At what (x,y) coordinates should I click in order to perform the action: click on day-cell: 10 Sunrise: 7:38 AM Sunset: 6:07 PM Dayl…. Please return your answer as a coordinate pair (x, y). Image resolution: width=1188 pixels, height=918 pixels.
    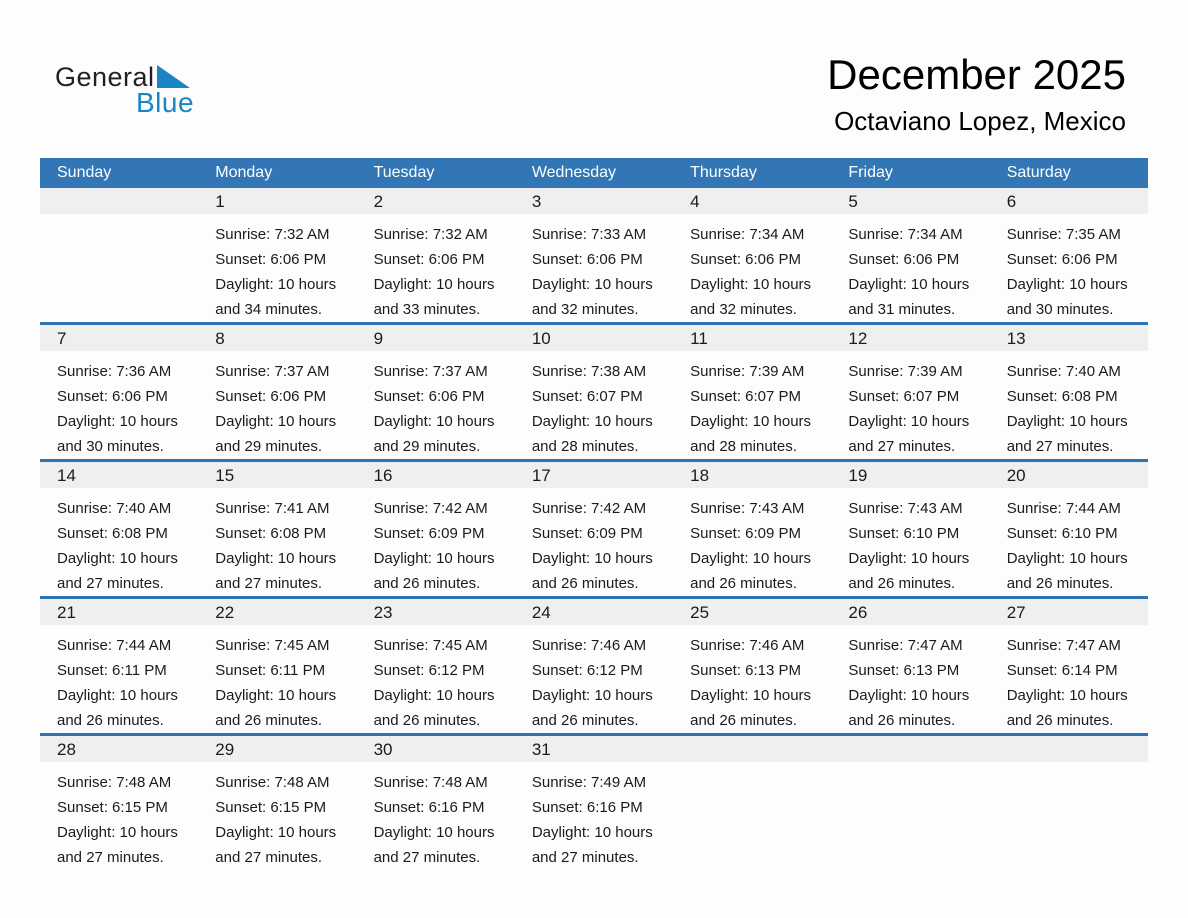
    Looking at the image, I should click on (594, 392).